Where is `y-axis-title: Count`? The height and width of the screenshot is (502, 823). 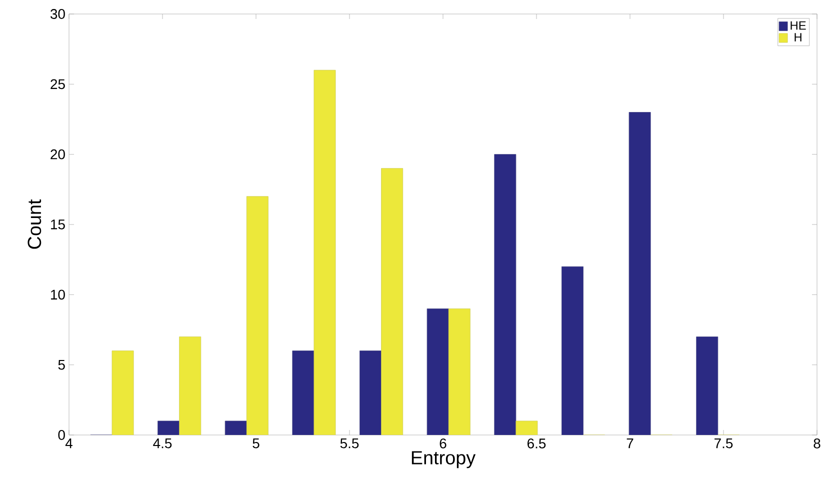
y-axis-title: Count is located at coordinates (35, 224).